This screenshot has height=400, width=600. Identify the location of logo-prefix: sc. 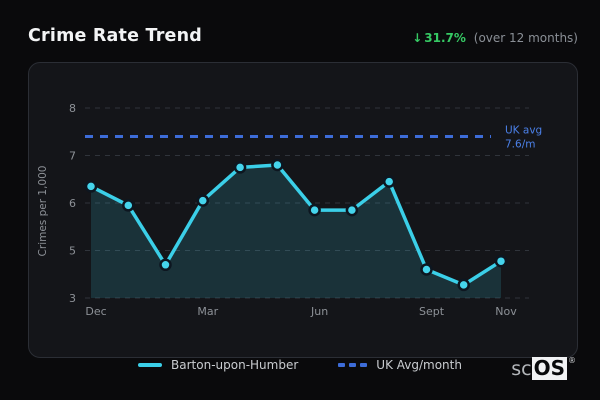
(521, 369).